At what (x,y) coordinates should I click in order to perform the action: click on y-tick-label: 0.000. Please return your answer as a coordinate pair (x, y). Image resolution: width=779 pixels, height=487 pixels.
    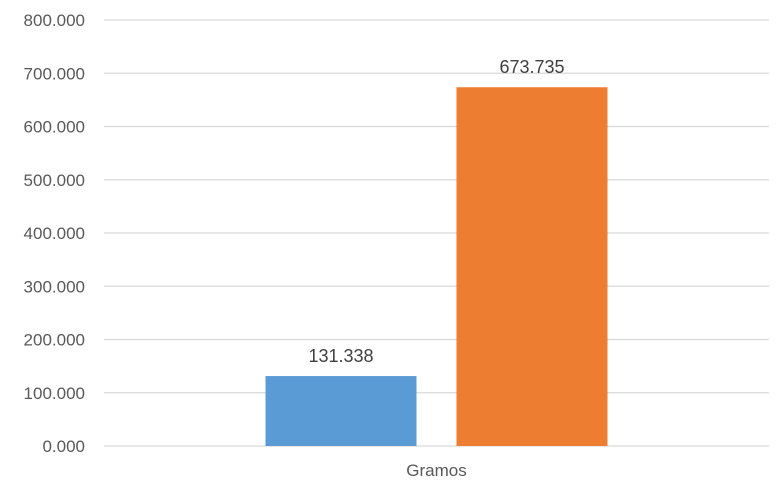
    Looking at the image, I should click on (63, 446).